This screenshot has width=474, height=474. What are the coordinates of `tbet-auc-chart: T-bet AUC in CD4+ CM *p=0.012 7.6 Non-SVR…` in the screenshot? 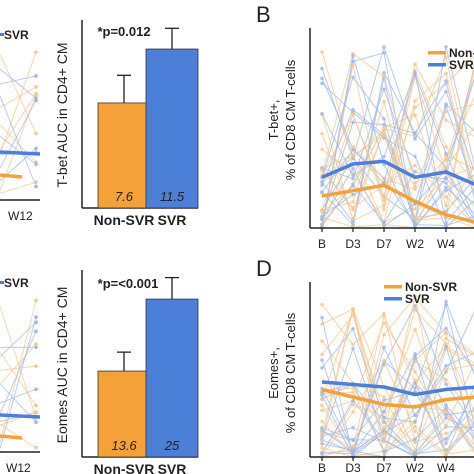 It's located at (126, 124).